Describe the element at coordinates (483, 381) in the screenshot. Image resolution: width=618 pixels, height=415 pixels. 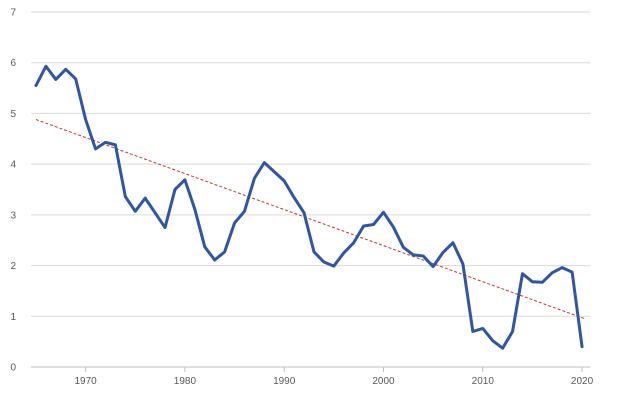
I see `x-tick-label: 2010` at that location.